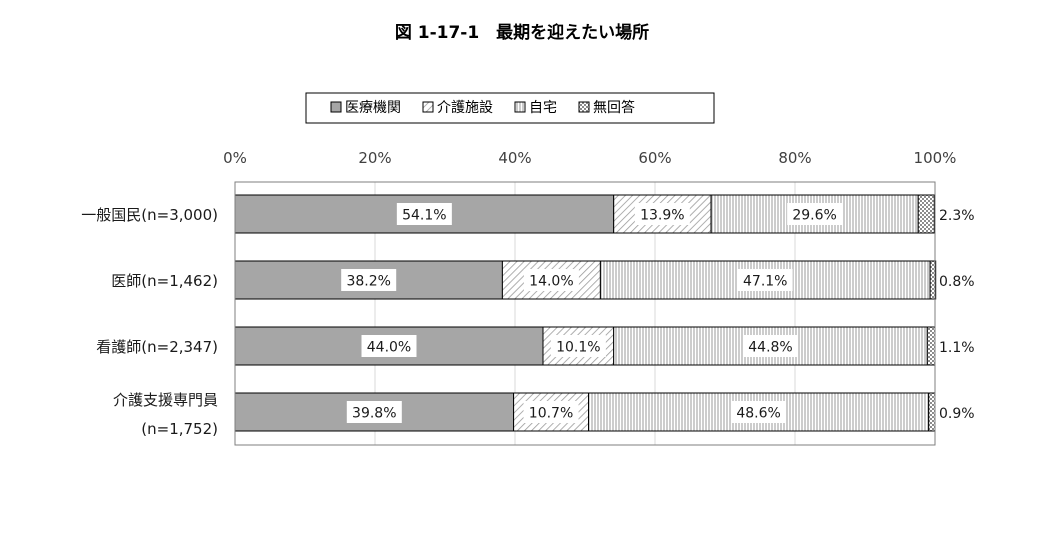 The image size is (1040, 552). I want to click on x-tick-label: 60%, so click(654, 158).